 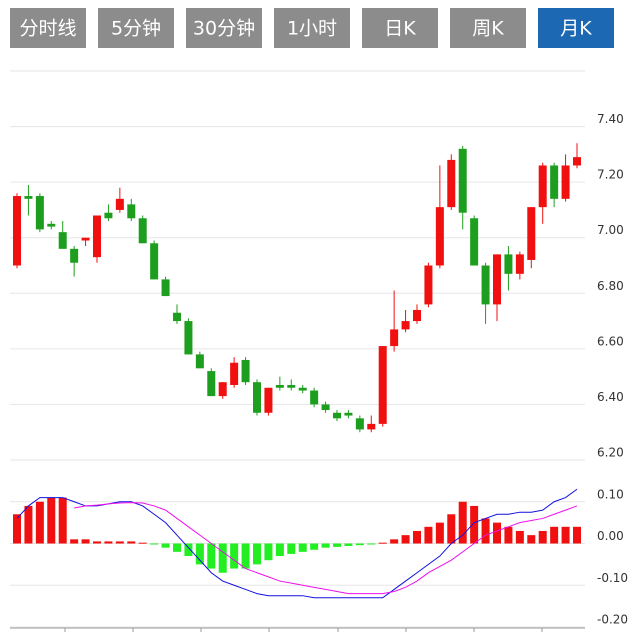 I want to click on tab: 1小时, so click(x=312, y=28).